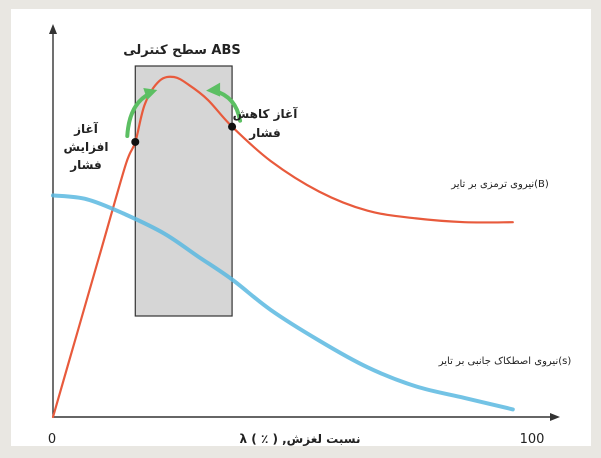 This screenshot has height=458, width=601. Describe the element at coordinates (182, 50) in the screenshot. I see `abs-region-label: سطح کنترلی ABS` at that location.